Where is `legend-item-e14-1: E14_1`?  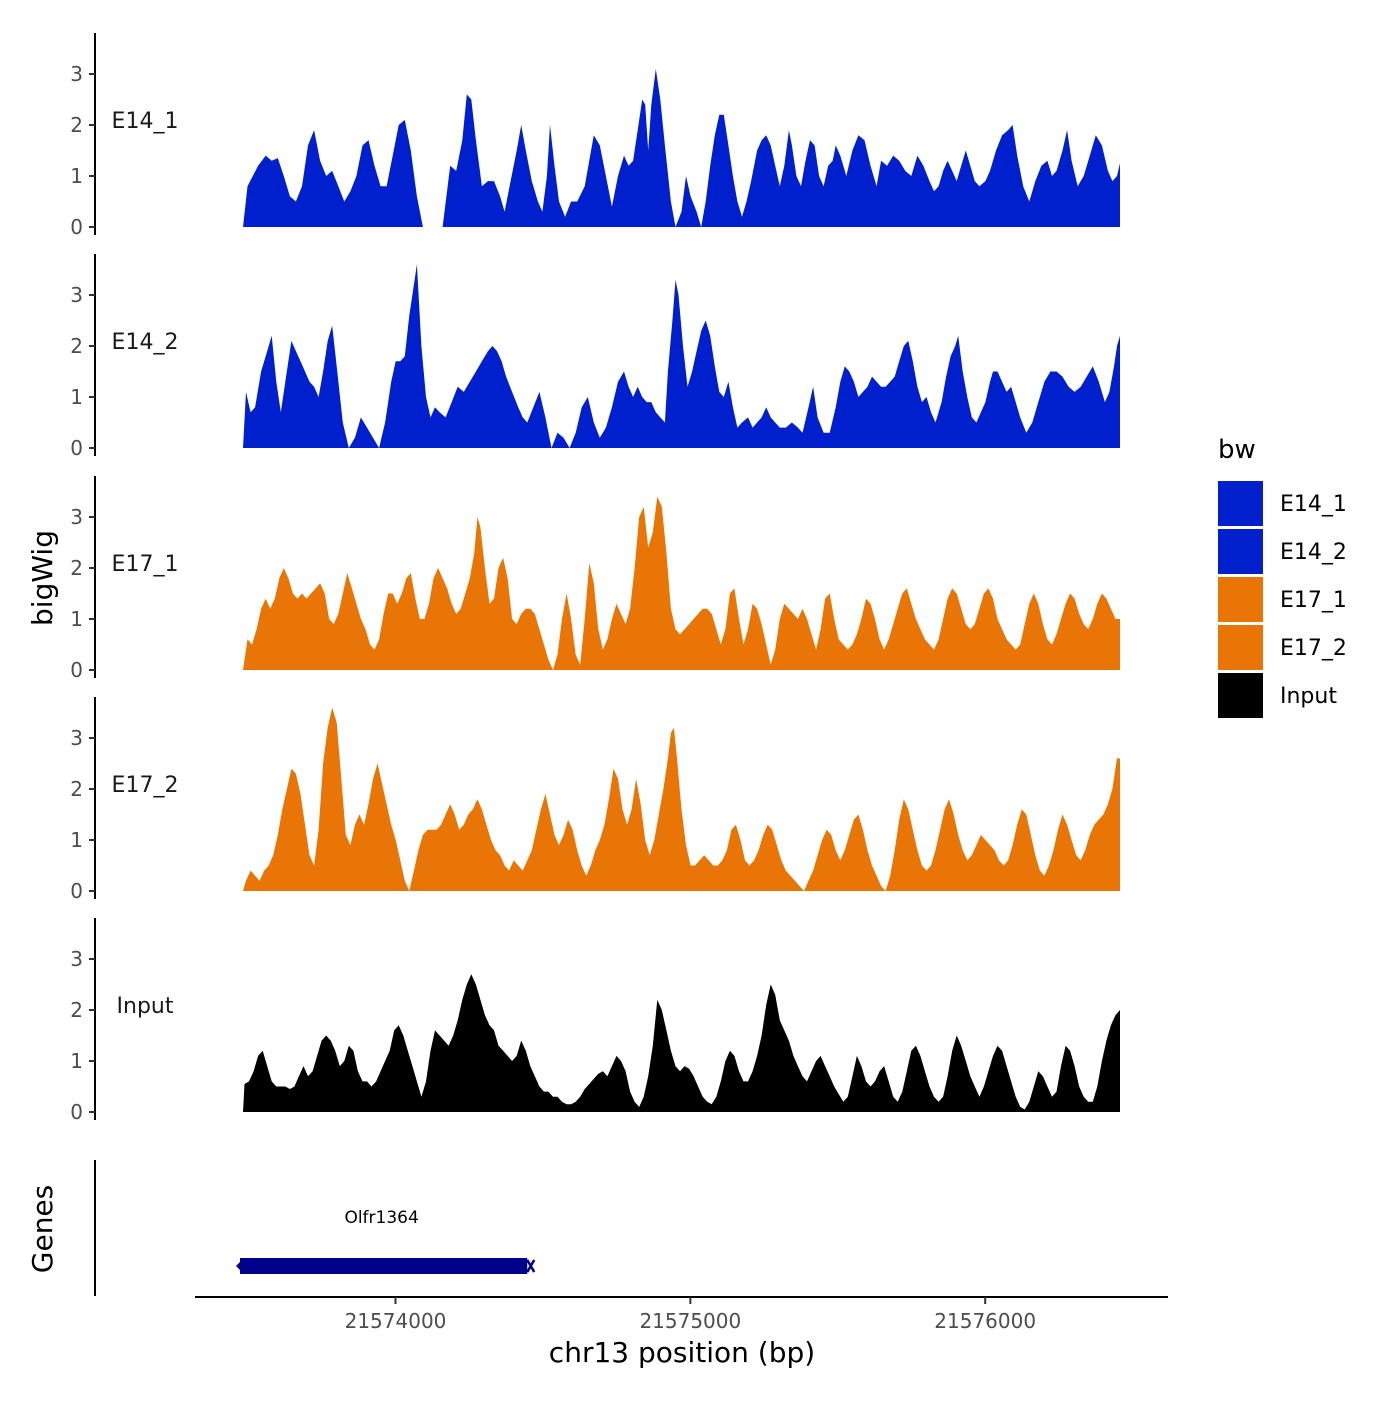
legend-item-e14-1: E14_1 is located at coordinates (1282, 503).